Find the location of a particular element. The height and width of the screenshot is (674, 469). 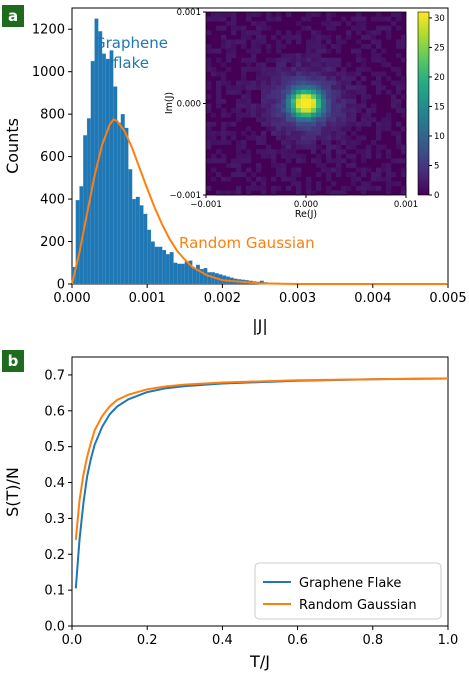

x-tick-label: 0.001 is located at coordinates (147, 298).